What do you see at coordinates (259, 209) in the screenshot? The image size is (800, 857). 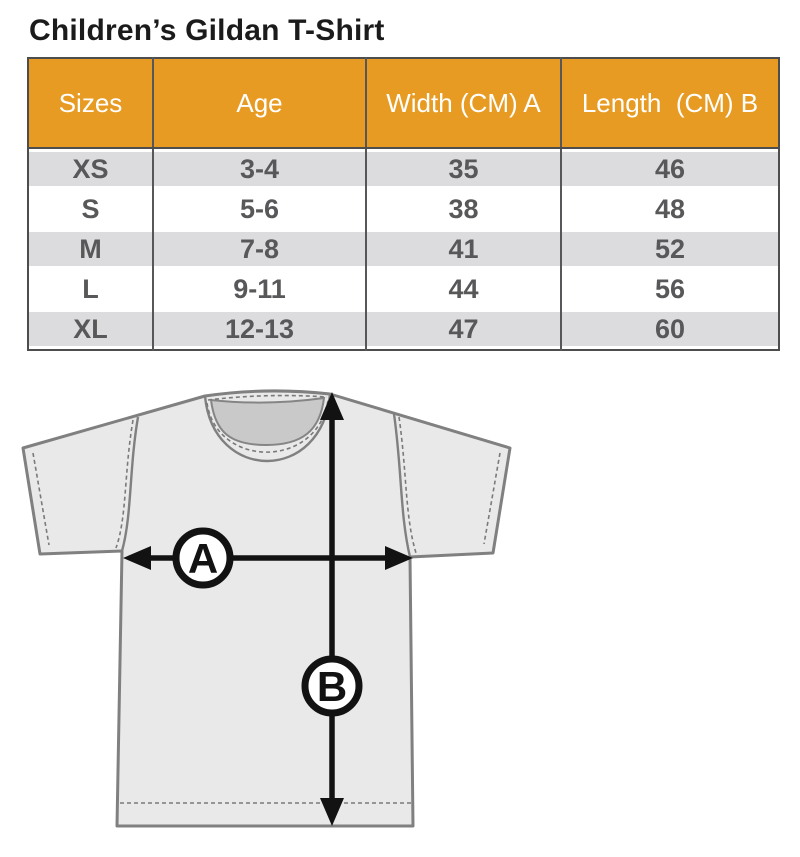 I see `cell-age: 5-6` at bounding box center [259, 209].